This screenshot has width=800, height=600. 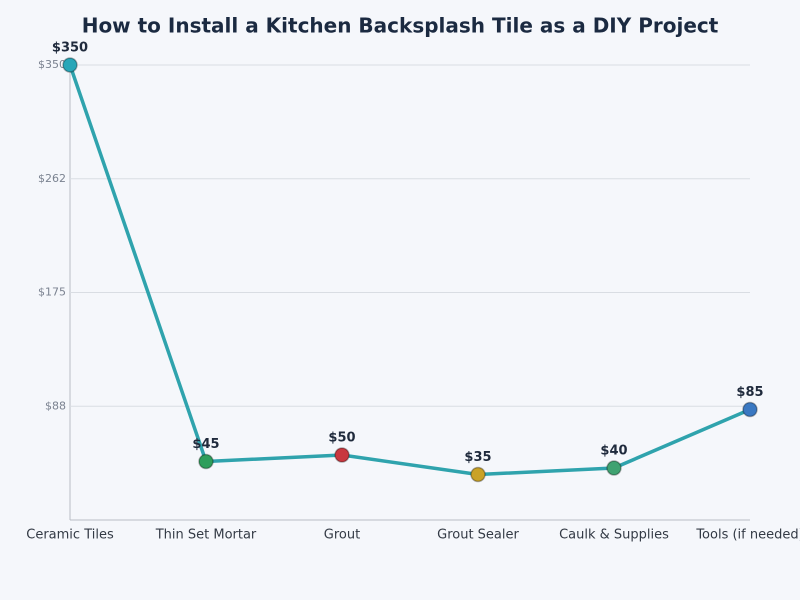 What do you see at coordinates (747, 535) in the screenshot?
I see `x-tick-label: Tools (if needed)` at bounding box center [747, 535].